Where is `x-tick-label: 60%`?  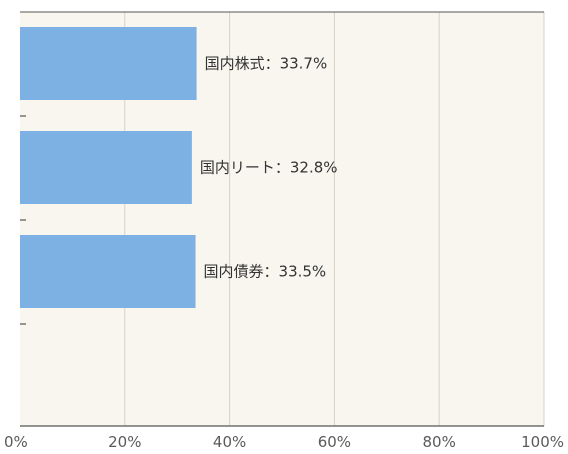 x-tick-label: 60% is located at coordinates (334, 442).